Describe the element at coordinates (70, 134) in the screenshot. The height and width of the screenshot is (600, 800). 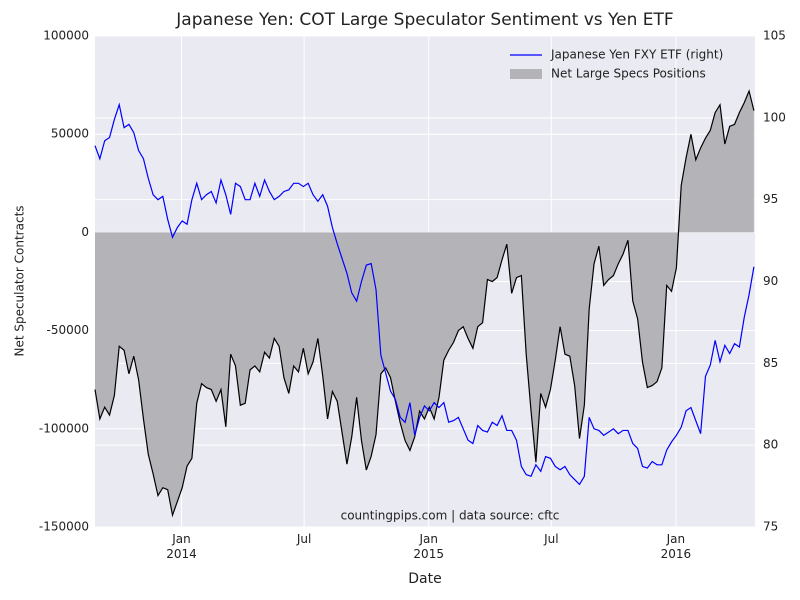
I see `y-tick-label: 50000` at that location.